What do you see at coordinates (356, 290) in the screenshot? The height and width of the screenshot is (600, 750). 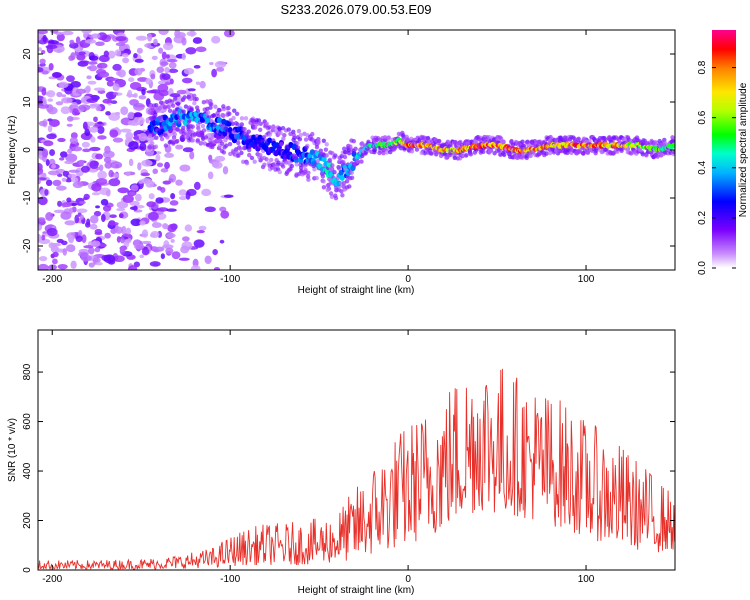 I see `spectrogram-x-label: Height of straight line (km)` at bounding box center [356, 290].